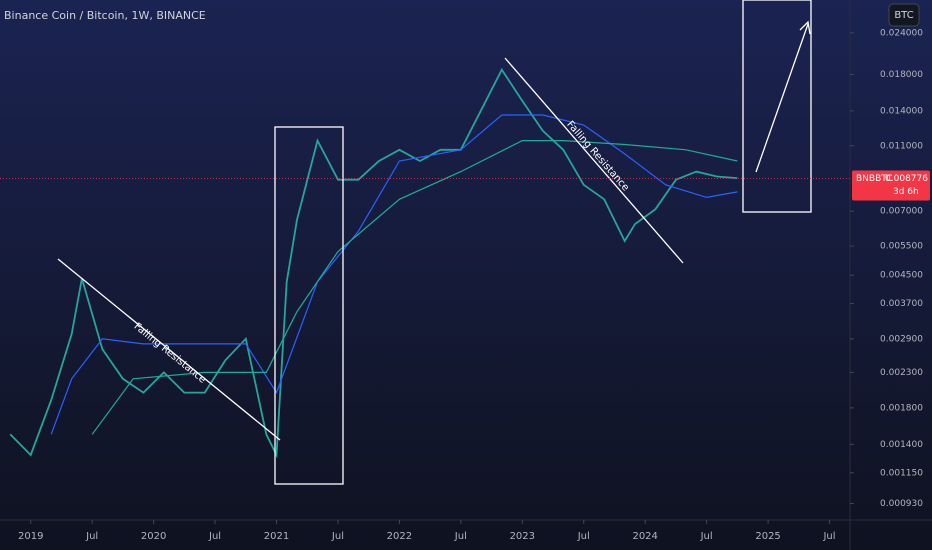 The image size is (932, 550). I want to click on currency-box, so click(904, 15).